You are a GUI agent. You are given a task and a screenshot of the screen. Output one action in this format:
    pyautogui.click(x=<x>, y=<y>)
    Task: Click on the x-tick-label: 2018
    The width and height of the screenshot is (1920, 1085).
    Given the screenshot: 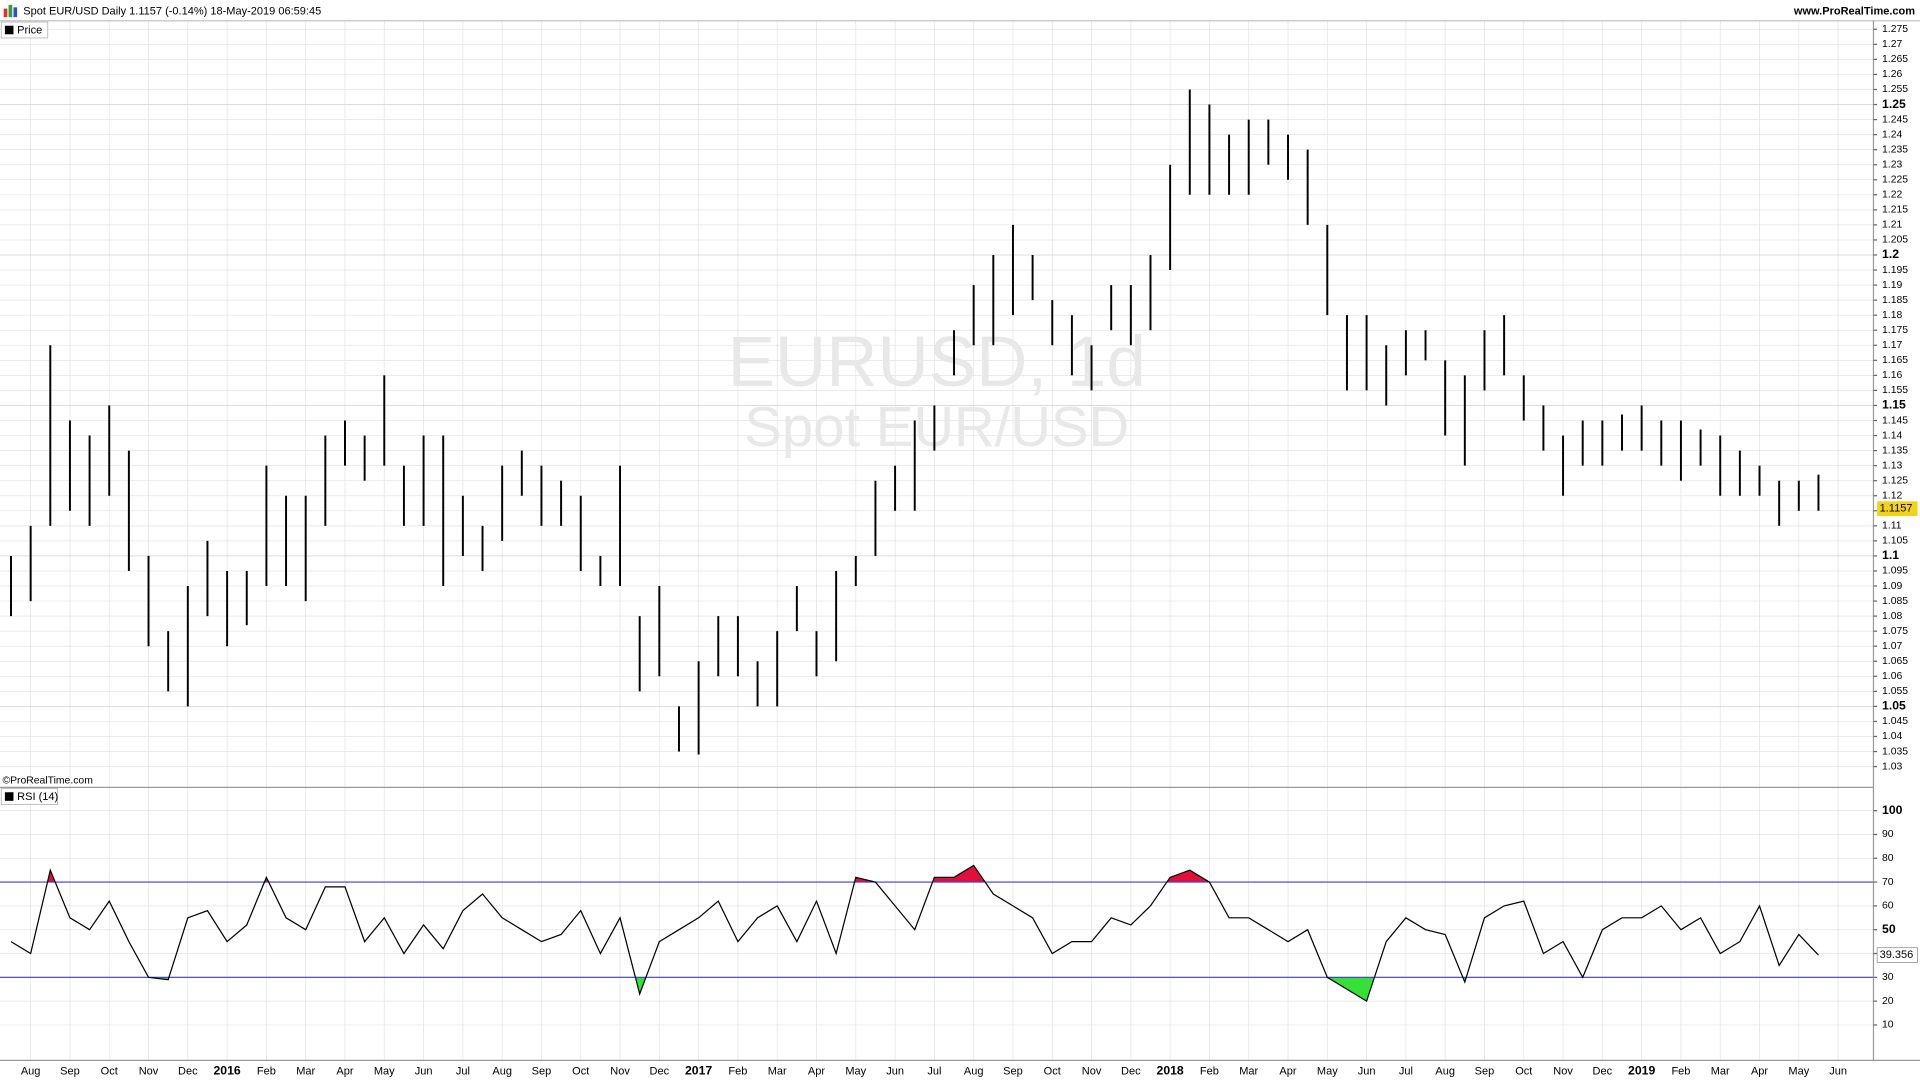 What is the action you would take?
    pyautogui.click(x=1170, y=1071)
    